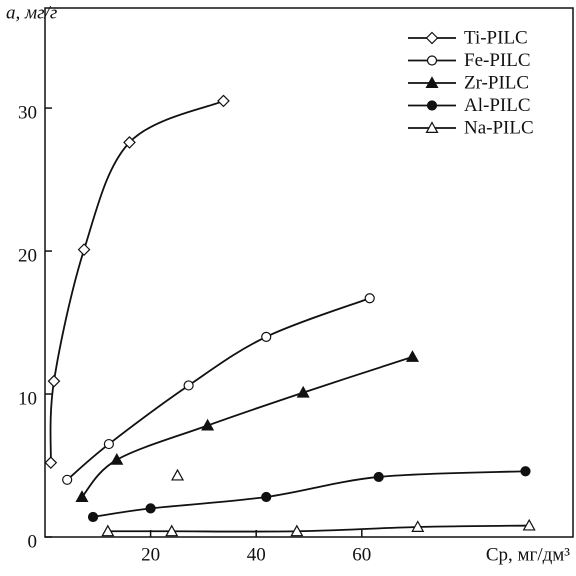 The width and height of the screenshot is (576, 576). What do you see at coordinates (27, 255) in the screenshot?
I see `y-tick-label: 20` at bounding box center [27, 255].